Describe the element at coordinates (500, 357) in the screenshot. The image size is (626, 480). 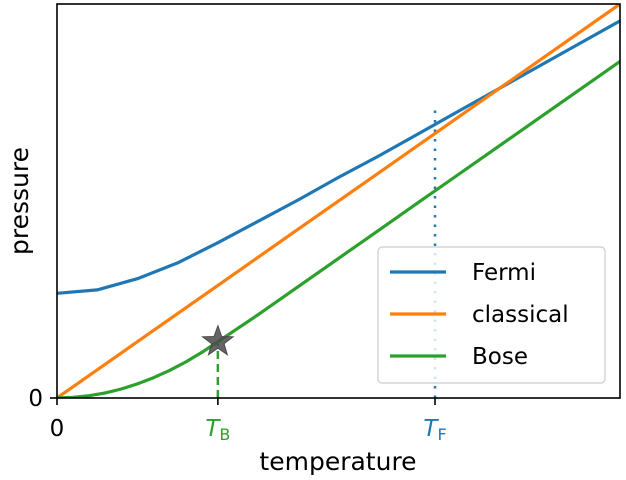
I see `legend-label: Bose` at that location.